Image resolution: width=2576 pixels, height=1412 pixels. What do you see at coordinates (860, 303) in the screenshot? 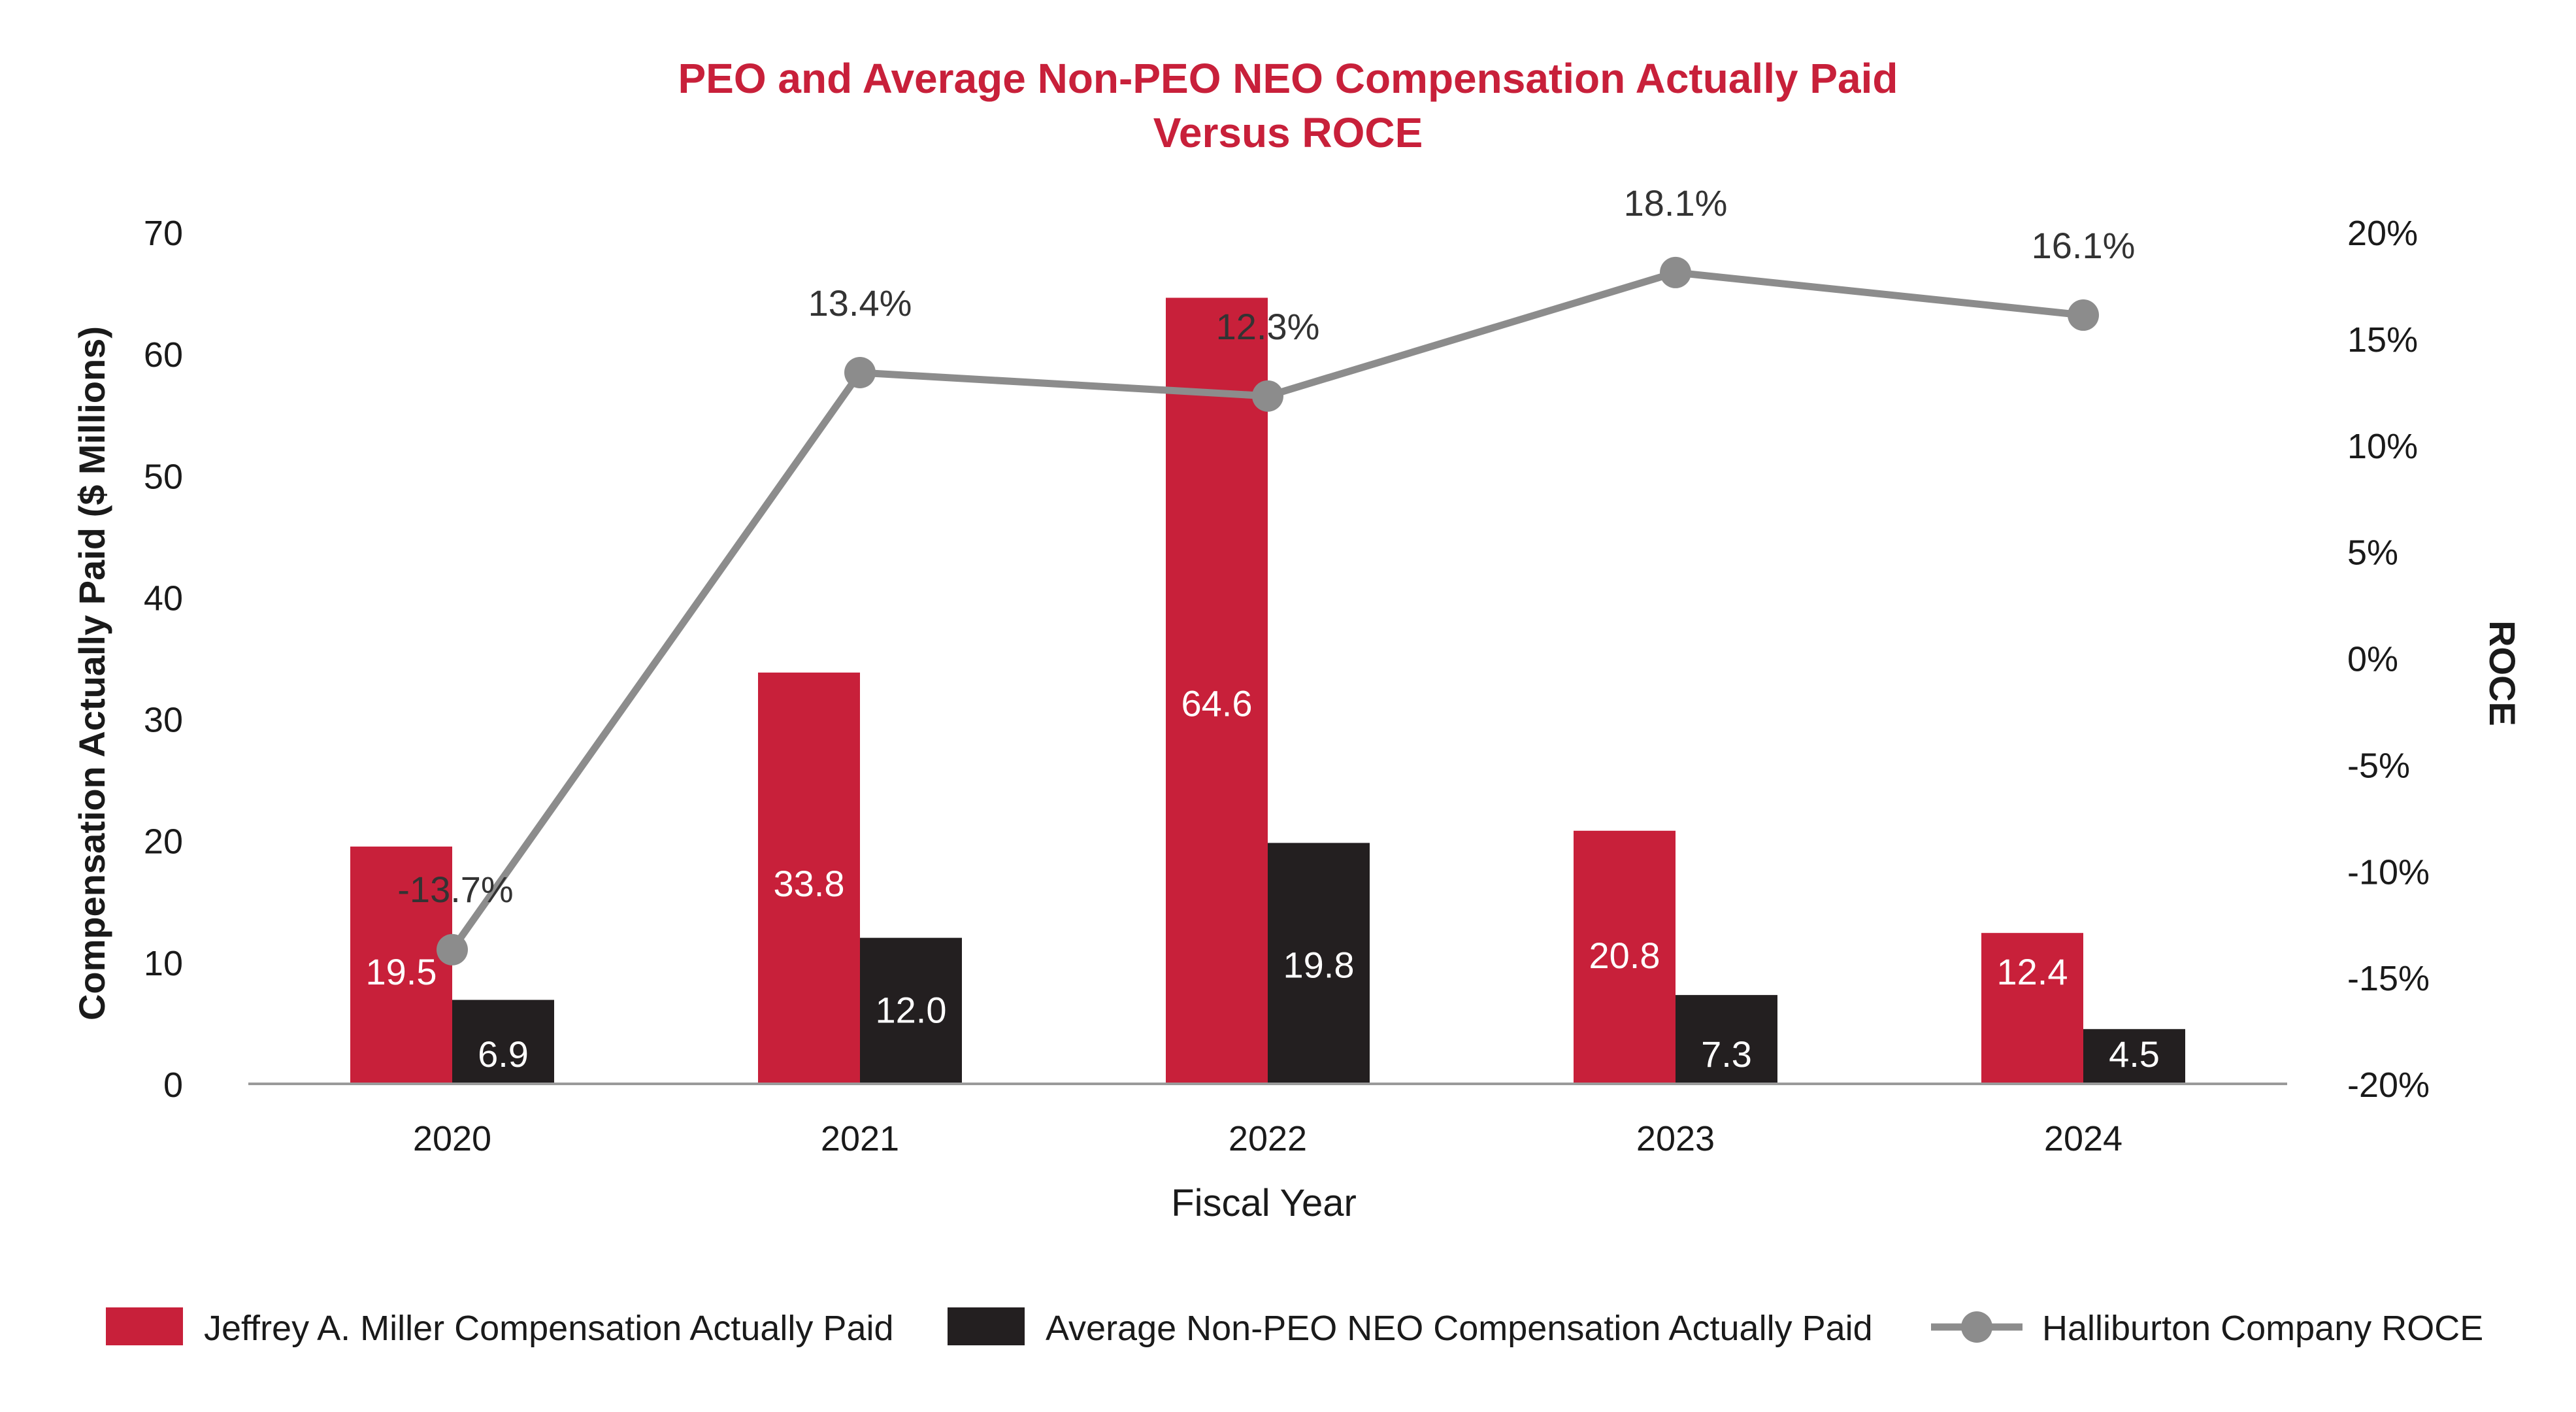
I see `roce-value-label: 13.4%` at bounding box center [860, 303].